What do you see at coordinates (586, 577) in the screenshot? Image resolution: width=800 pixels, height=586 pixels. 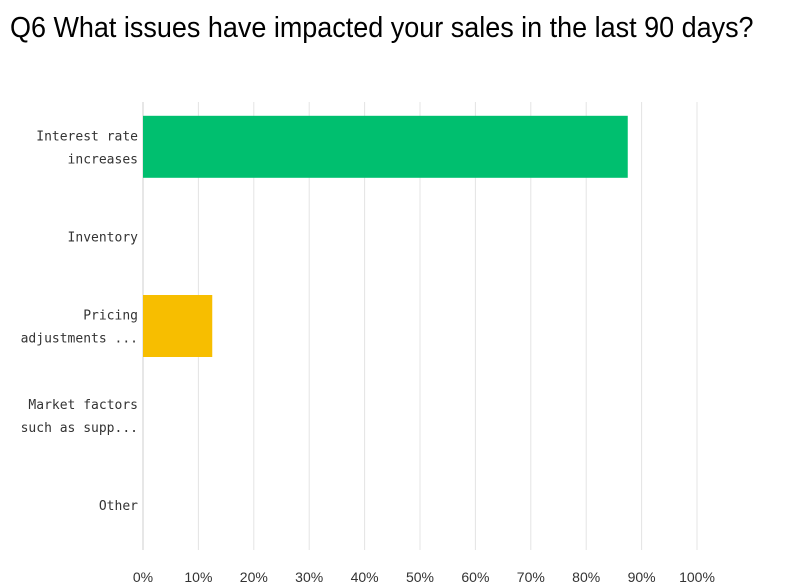 I see `x-tick-label: 80%` at bounding box center [586, 577].